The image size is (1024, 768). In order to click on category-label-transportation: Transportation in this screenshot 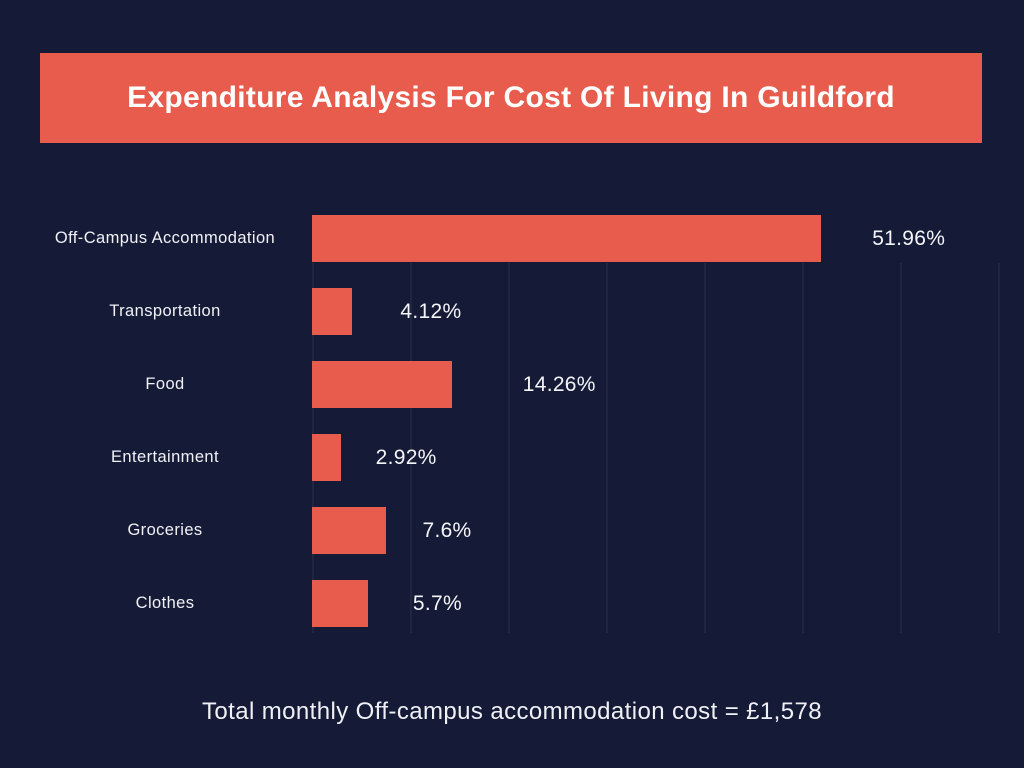, I will do `click(165, 311)`.